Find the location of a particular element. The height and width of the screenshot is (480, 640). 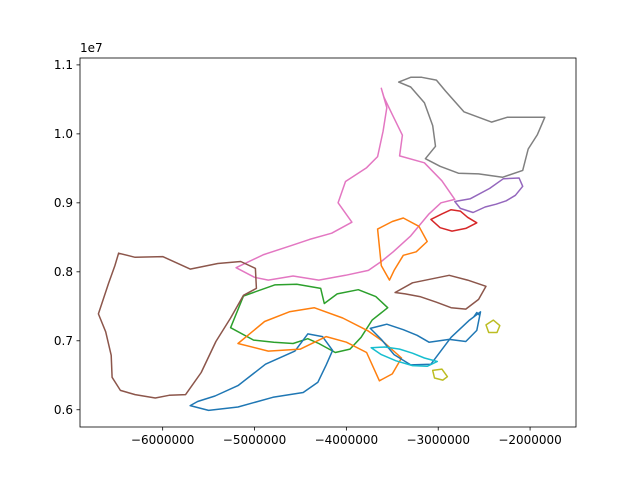

x-tick-label: −4000000 is located at coordinates (347, 440).